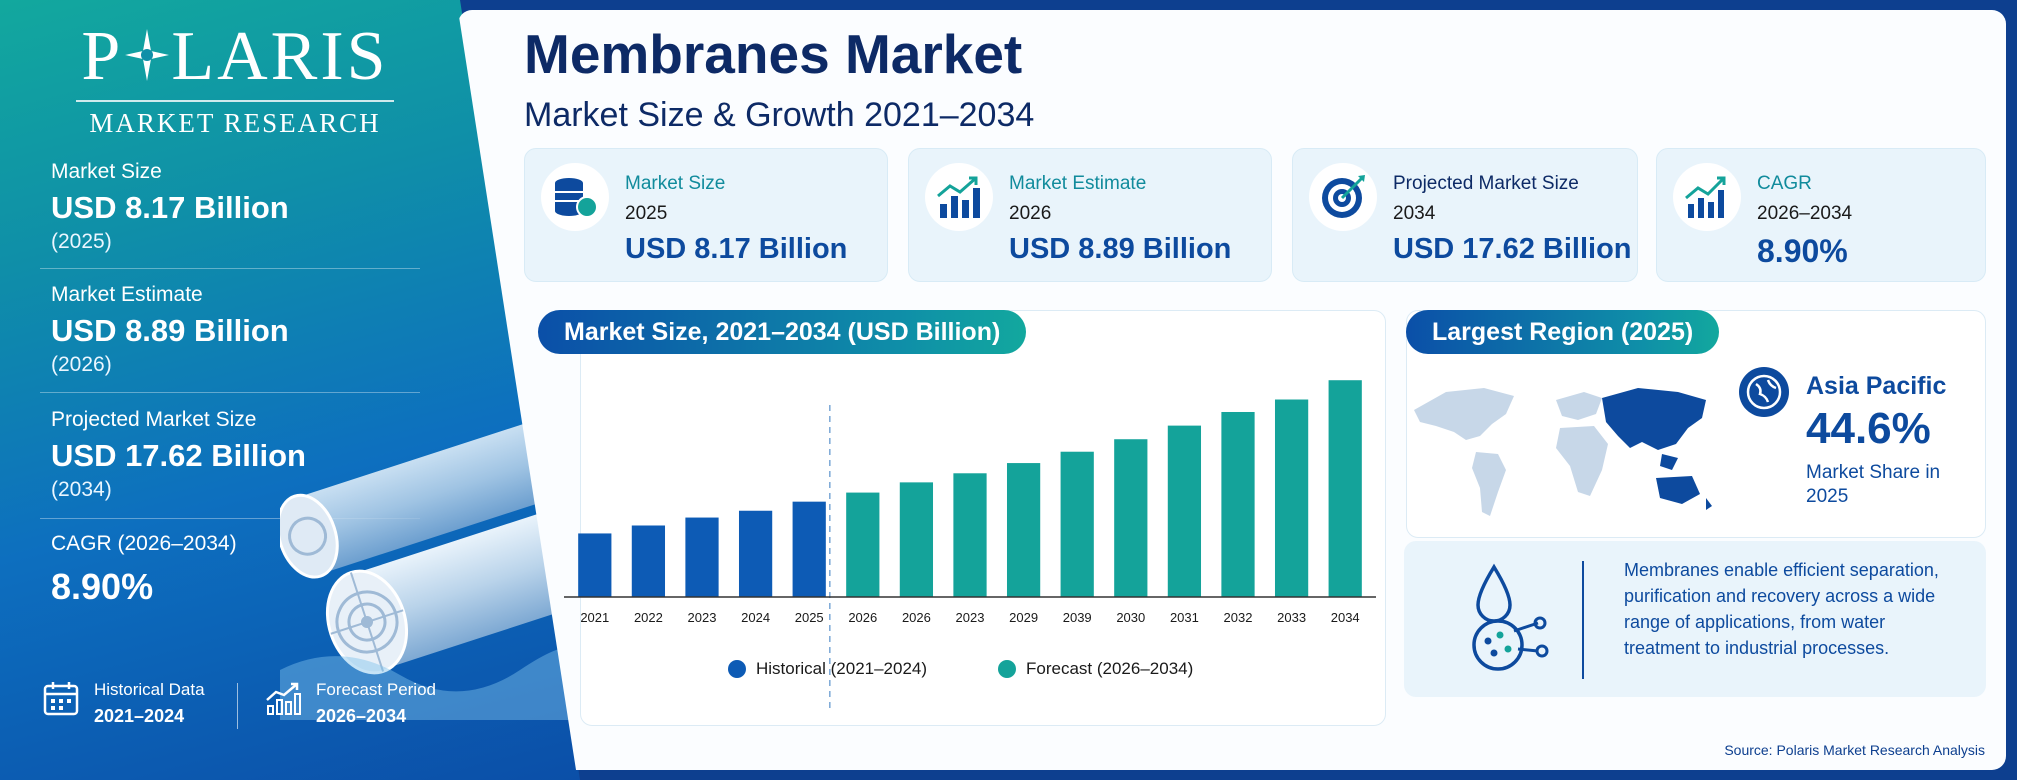  What do you see at coordinates (737, 669) in the screenshot?
I see `legend-historical-swatch` at bounding box center [737, 669].